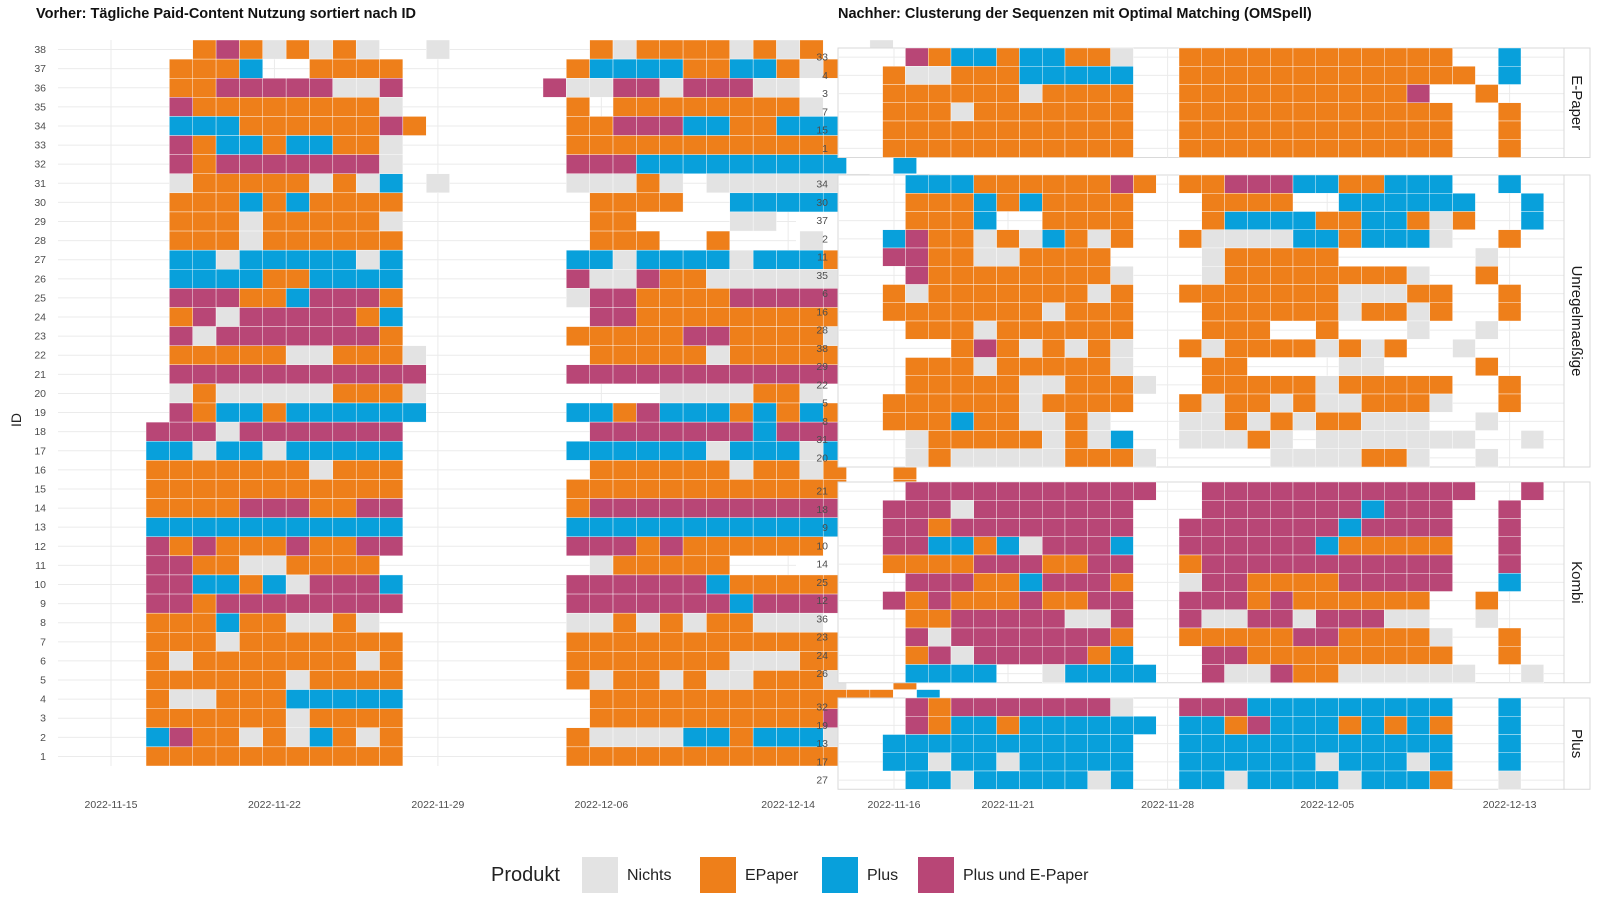 The width and height of the screenshot is (1600, 905). Describe the element at coordinates (43, 604) in the screenshot. I see `left-y-tick-label: 9` at that location.